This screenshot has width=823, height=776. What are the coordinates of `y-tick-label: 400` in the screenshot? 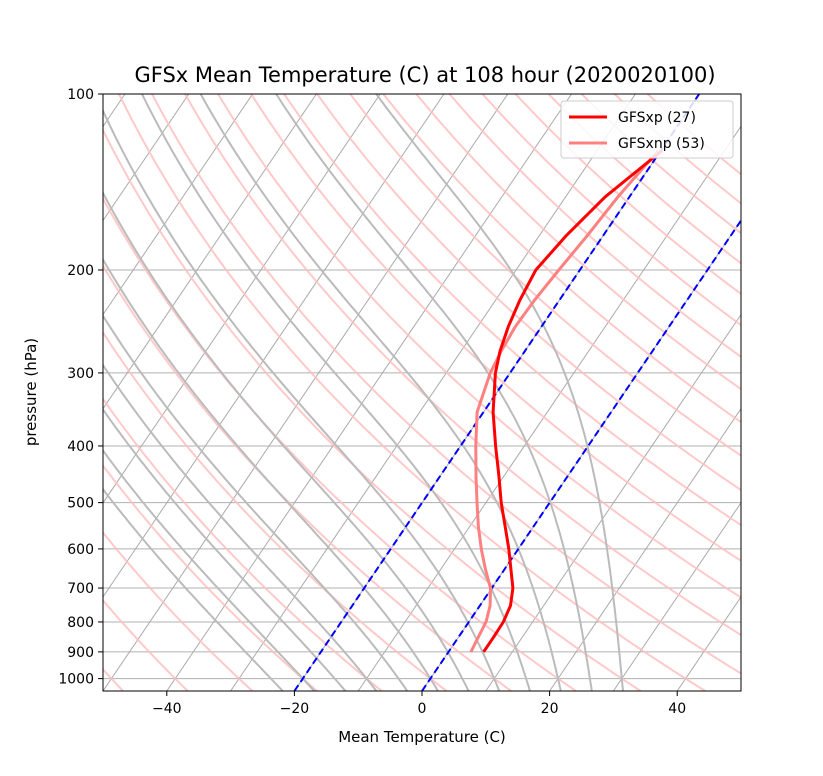 It's located at (80, 447).